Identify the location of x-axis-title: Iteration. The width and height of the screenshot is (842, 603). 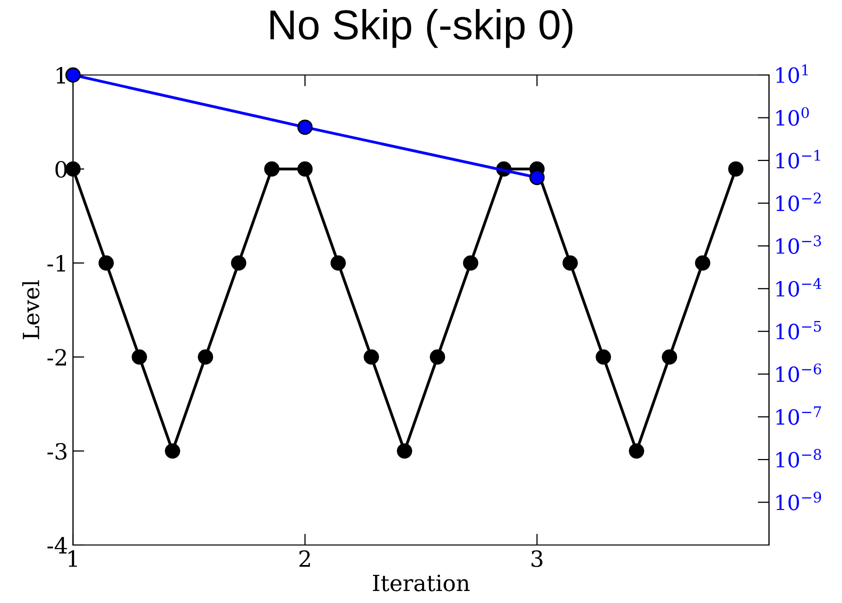
(421, 583).